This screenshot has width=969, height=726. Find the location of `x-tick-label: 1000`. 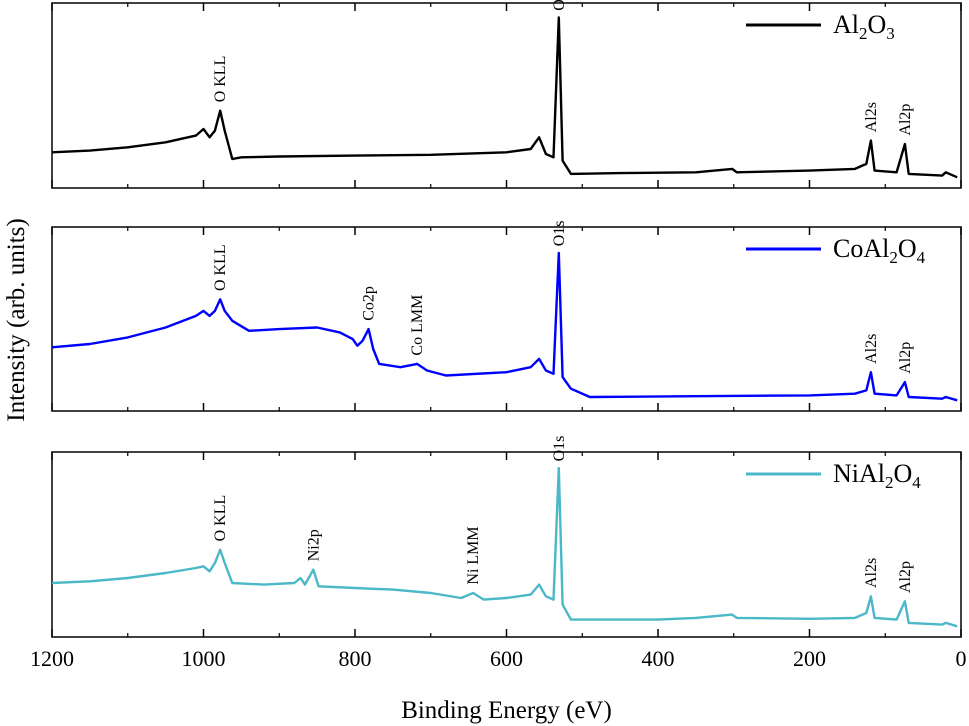

x-tick-label: 1000 is located at coordinates (204, 658).